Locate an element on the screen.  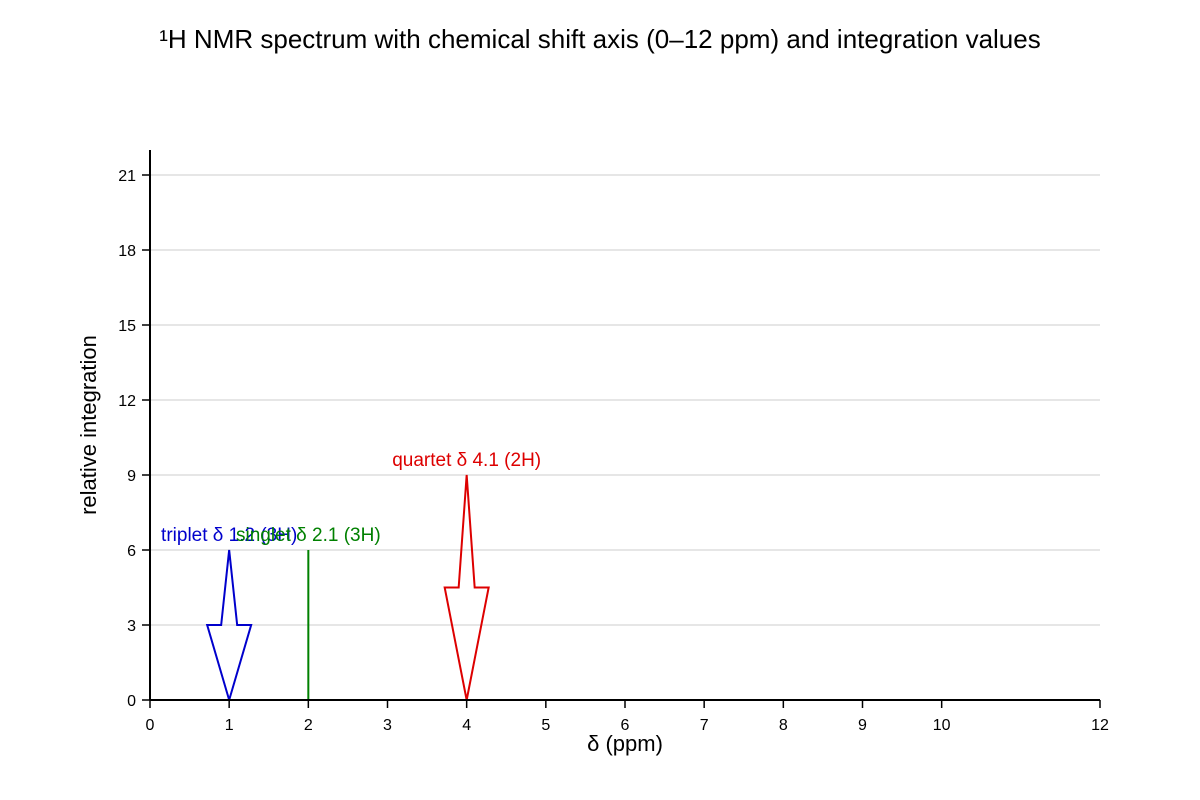
y-tick-label: 0 is located at coordinates (131, 701).